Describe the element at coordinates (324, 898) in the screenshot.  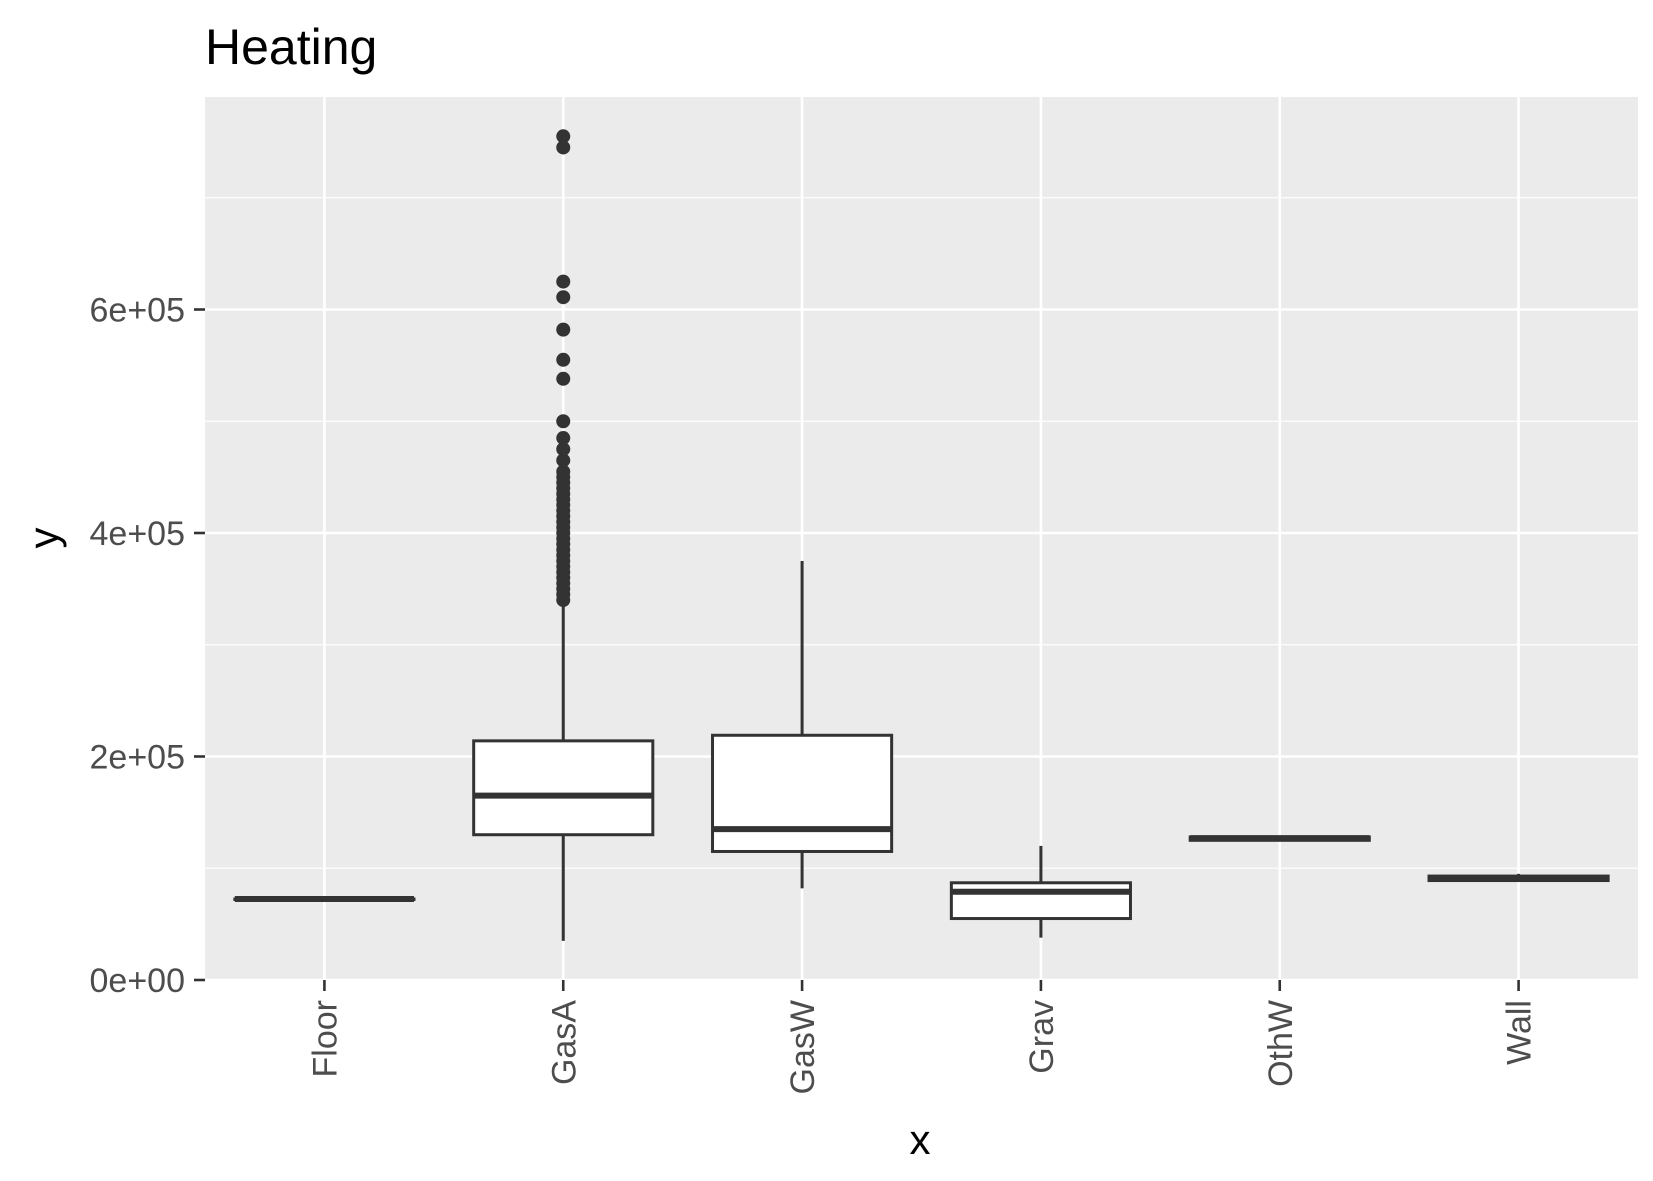
I see `box-floor` at that location.